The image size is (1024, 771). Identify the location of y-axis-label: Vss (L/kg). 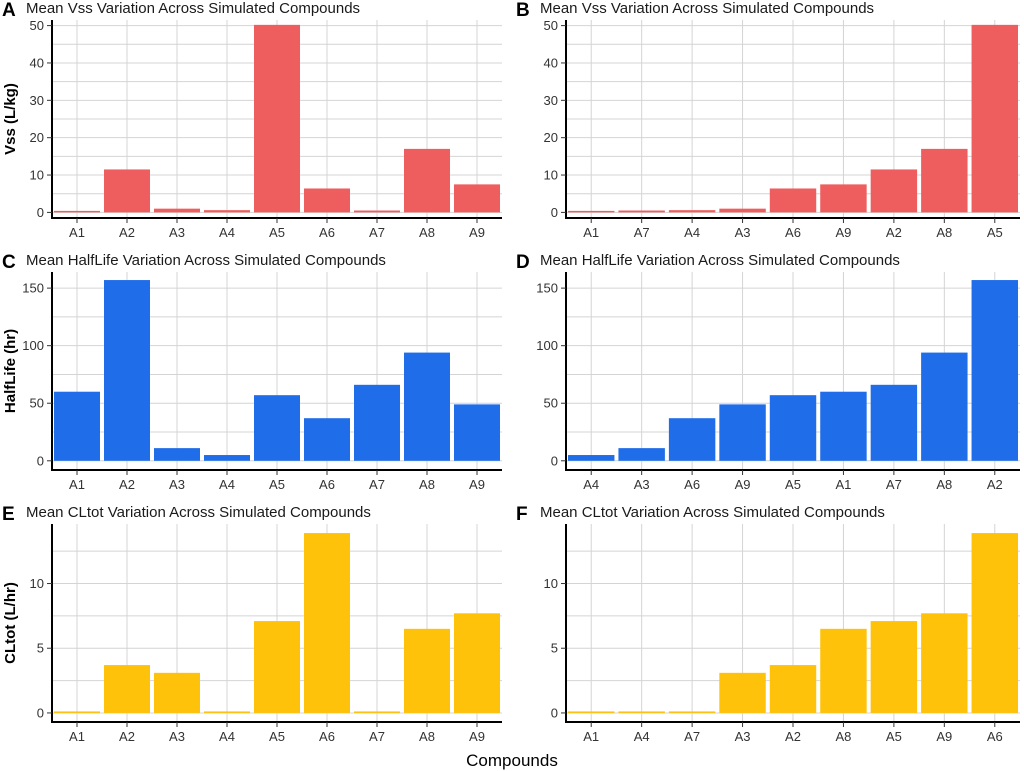
(10, 119).